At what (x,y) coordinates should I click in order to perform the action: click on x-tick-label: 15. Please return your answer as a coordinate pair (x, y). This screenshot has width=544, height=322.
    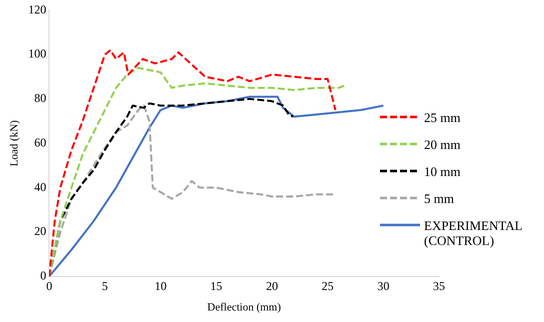
    Looking at the image, I should click on (216, 285).